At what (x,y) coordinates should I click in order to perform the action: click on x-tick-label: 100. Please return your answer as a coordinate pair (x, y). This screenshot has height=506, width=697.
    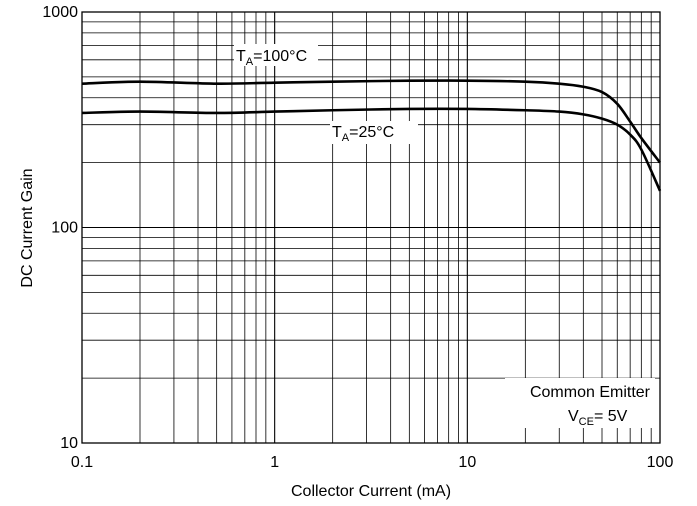
    Looking at the image, I should click on (660, 462).